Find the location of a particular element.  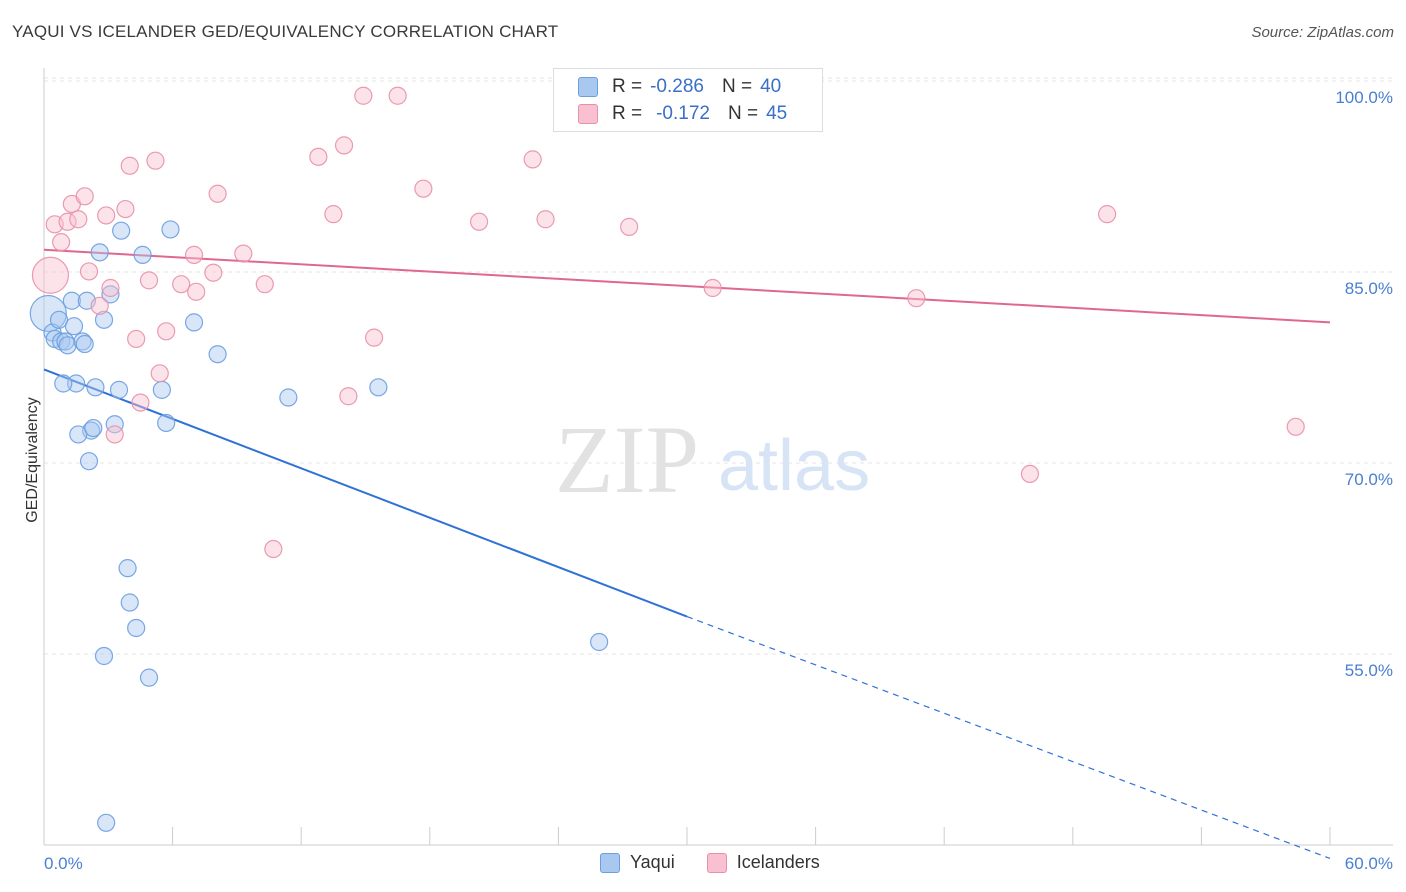

trend-line-dashed-yaqui is located at coordinates (1008, 737).